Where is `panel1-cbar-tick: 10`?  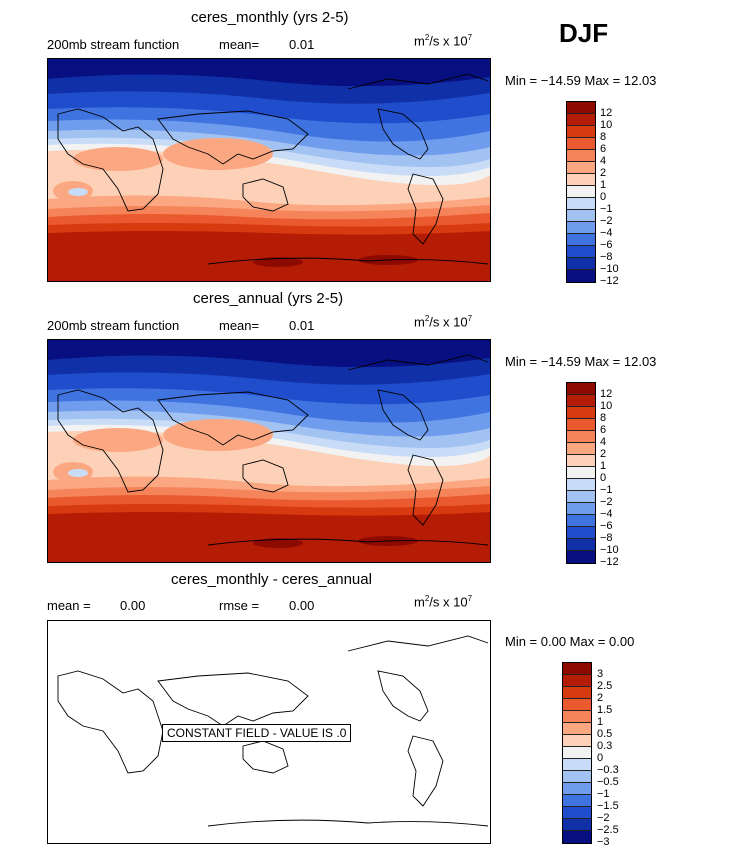 panel1-cbar-tick: 10 is located at coordinates (606, 125).